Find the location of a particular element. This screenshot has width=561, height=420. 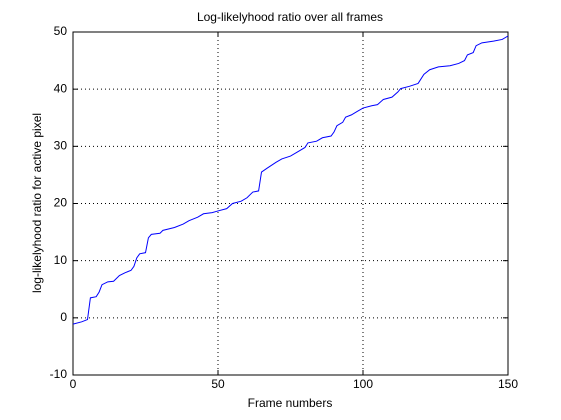

y-tick-label: -10 is located at coordinates (59, 374).